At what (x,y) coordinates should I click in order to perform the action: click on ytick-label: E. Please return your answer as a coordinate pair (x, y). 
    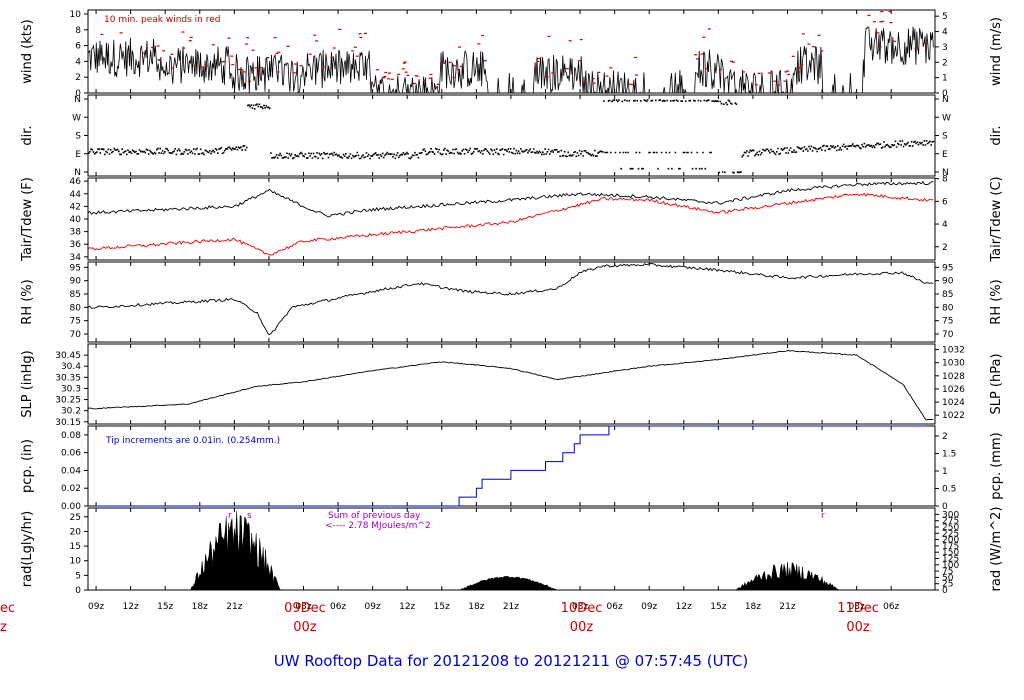
    Looking at the image, I should click on (78, 155).